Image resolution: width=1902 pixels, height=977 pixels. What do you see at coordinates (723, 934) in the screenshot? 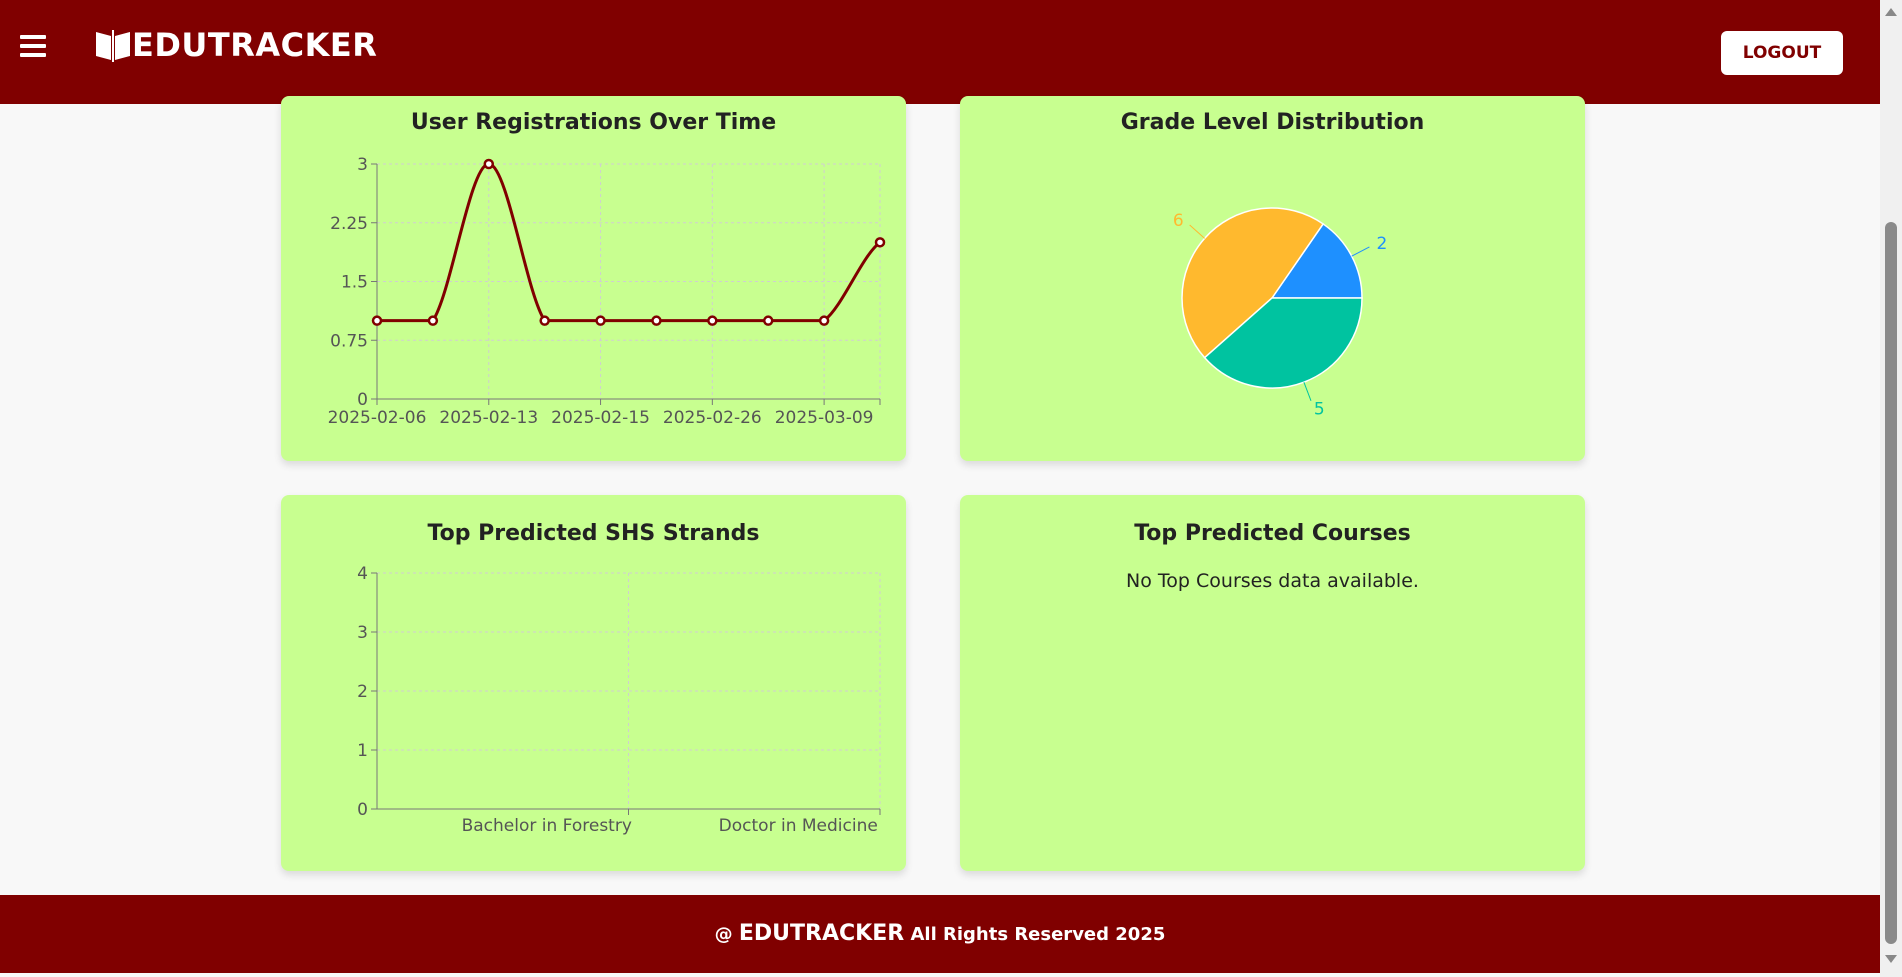
I see `footer-prefix: @` at bounding box center [723, 934].